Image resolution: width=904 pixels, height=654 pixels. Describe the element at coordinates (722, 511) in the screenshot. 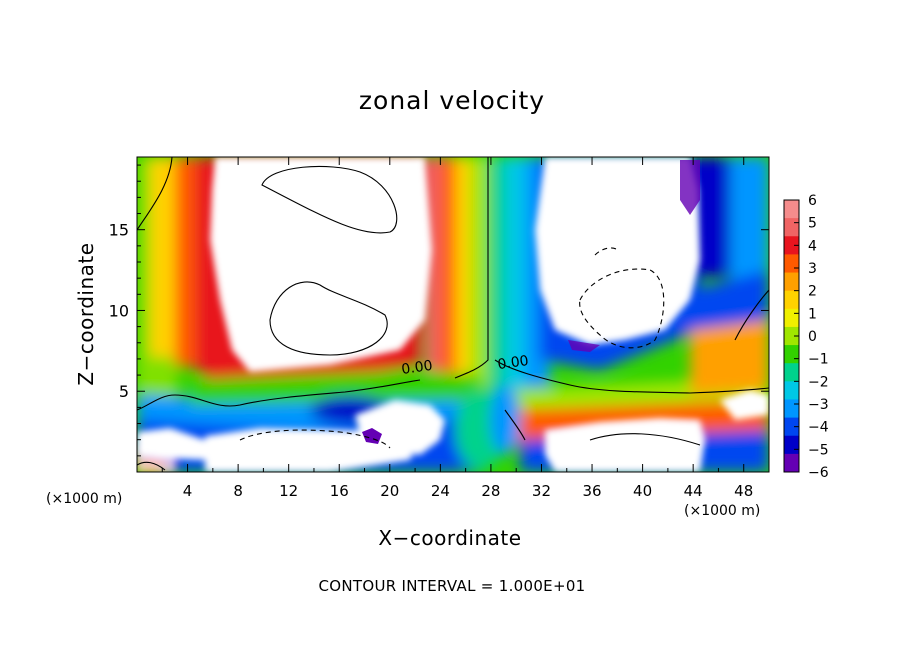

I see `x-unit-label-right: (×1000 m)` at that location.